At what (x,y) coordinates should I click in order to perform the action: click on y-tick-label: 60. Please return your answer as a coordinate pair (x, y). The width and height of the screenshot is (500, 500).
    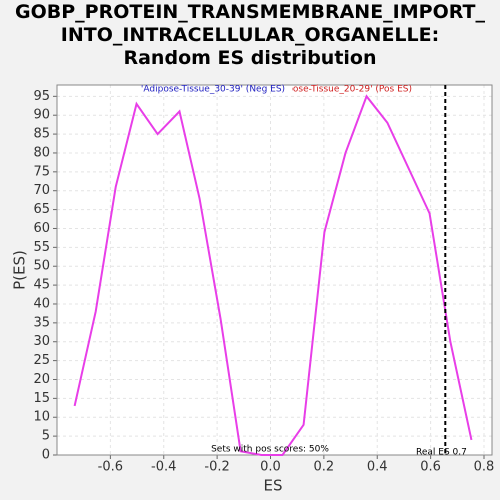
    Looking at the image, I should click on (41, 228).